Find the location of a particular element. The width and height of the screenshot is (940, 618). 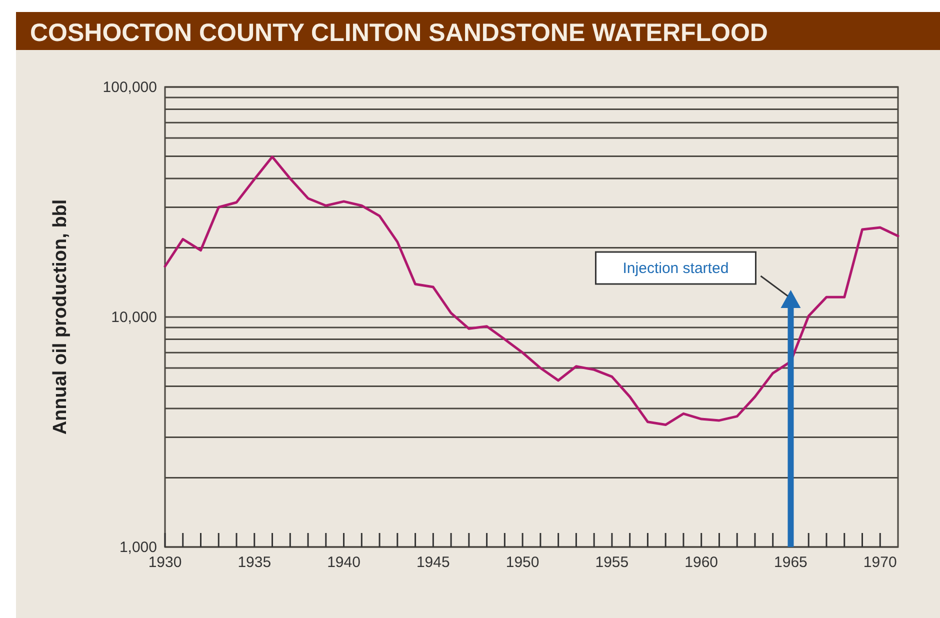

x-tick-label: 1930 is located at coordinates (165, 562).